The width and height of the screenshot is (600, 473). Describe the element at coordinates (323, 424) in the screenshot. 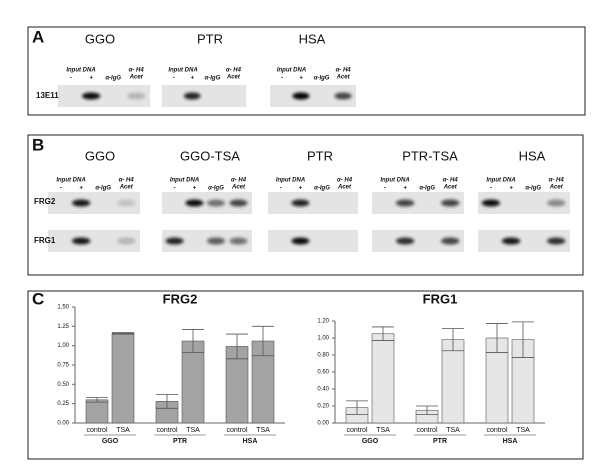

I see `y-tick-label: 0.00` at that location.